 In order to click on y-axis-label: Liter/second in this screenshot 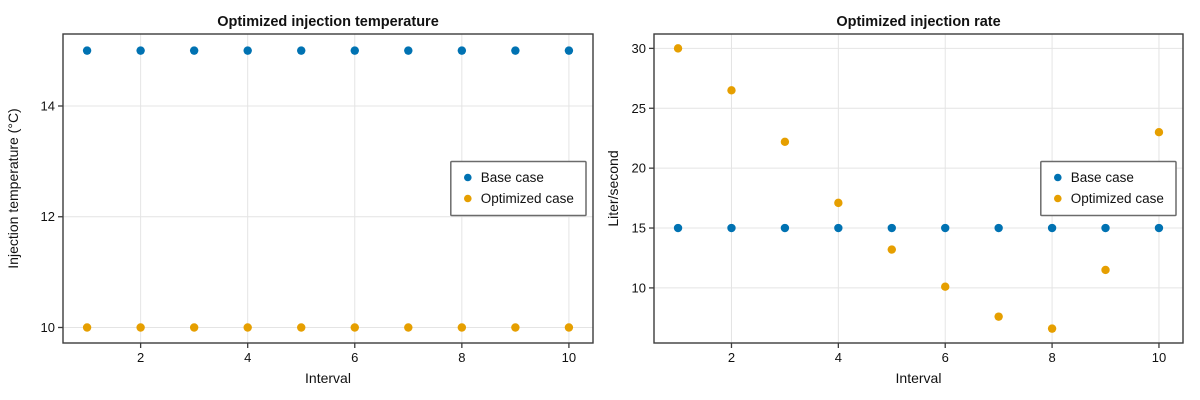, I will do `click(613, 188)`.